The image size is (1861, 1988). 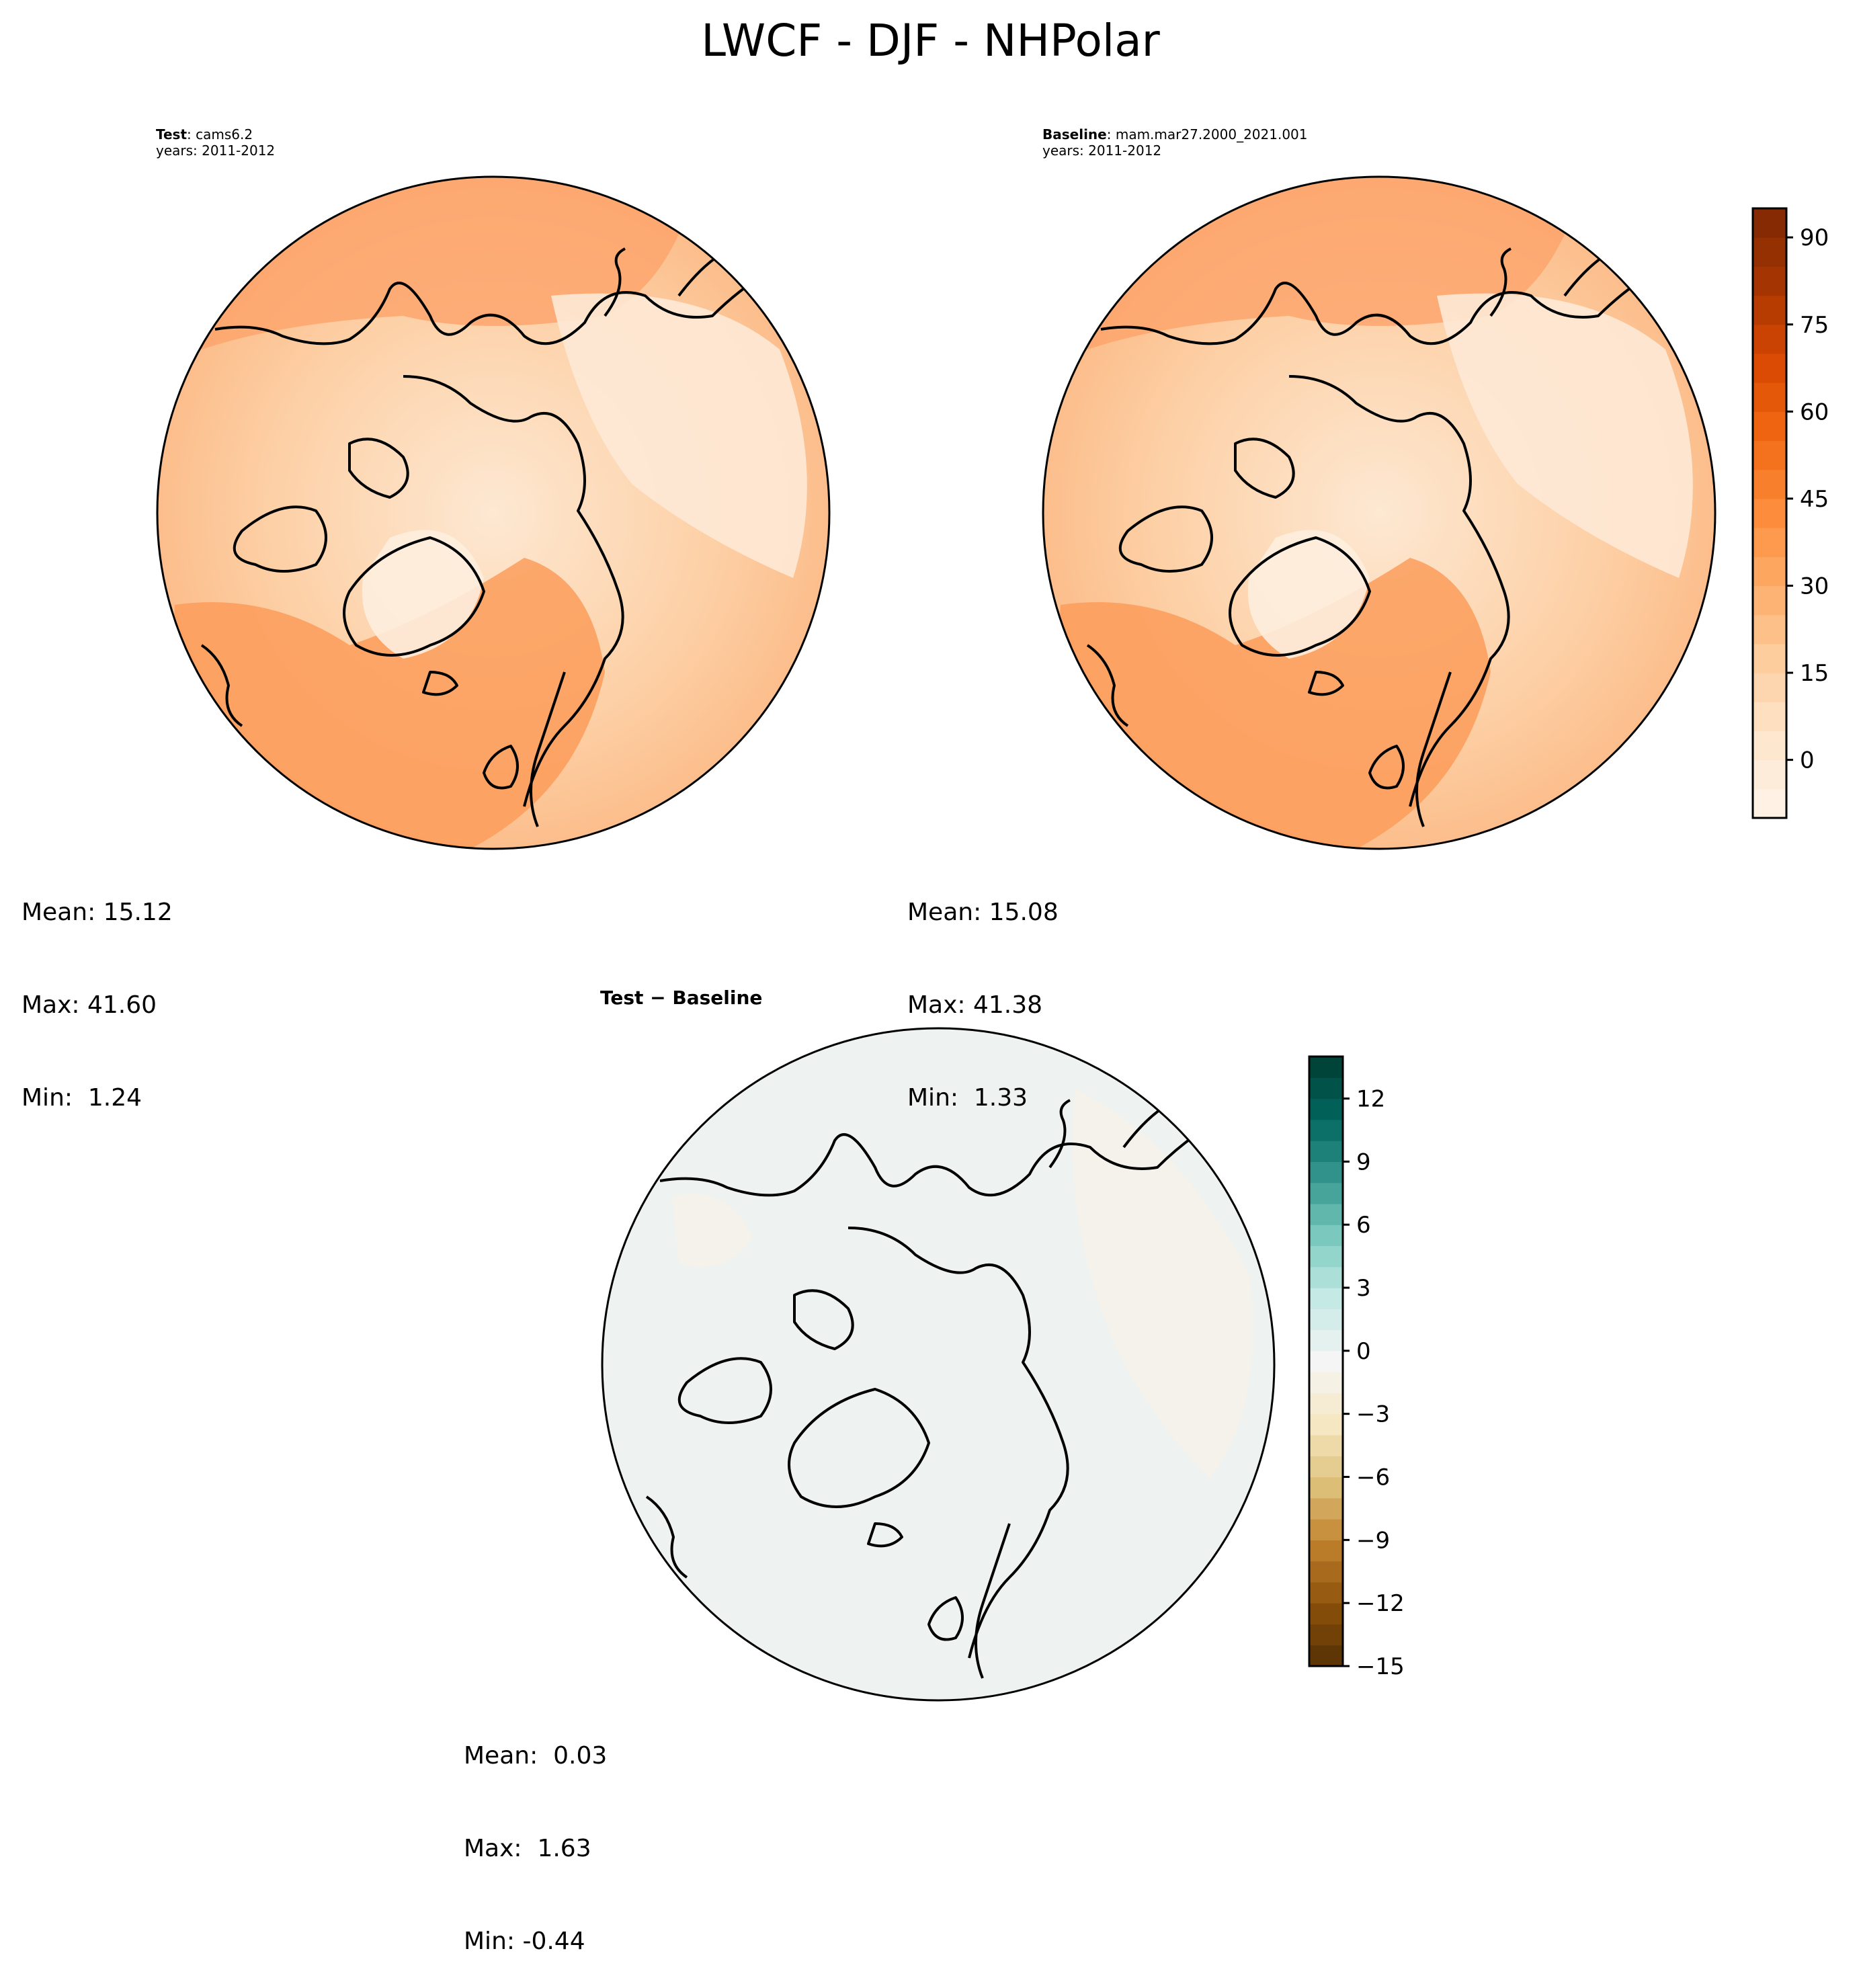 I want to click on test-panel-label: Test: cams6.2 years: 2011-2012, so click(x=216, y=142).